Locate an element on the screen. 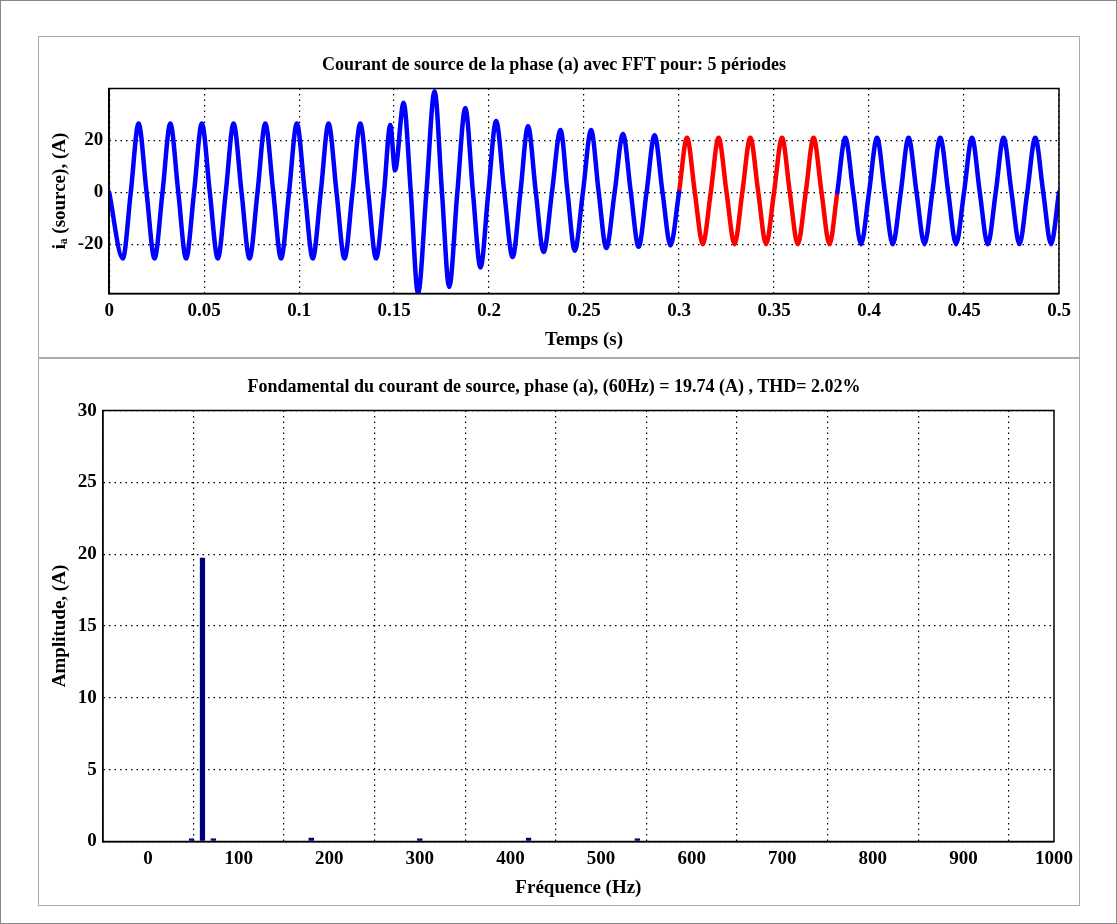 This screenshot has height=924, width=1117. x-tick-label: 600 is located at coordinates (691, 857).